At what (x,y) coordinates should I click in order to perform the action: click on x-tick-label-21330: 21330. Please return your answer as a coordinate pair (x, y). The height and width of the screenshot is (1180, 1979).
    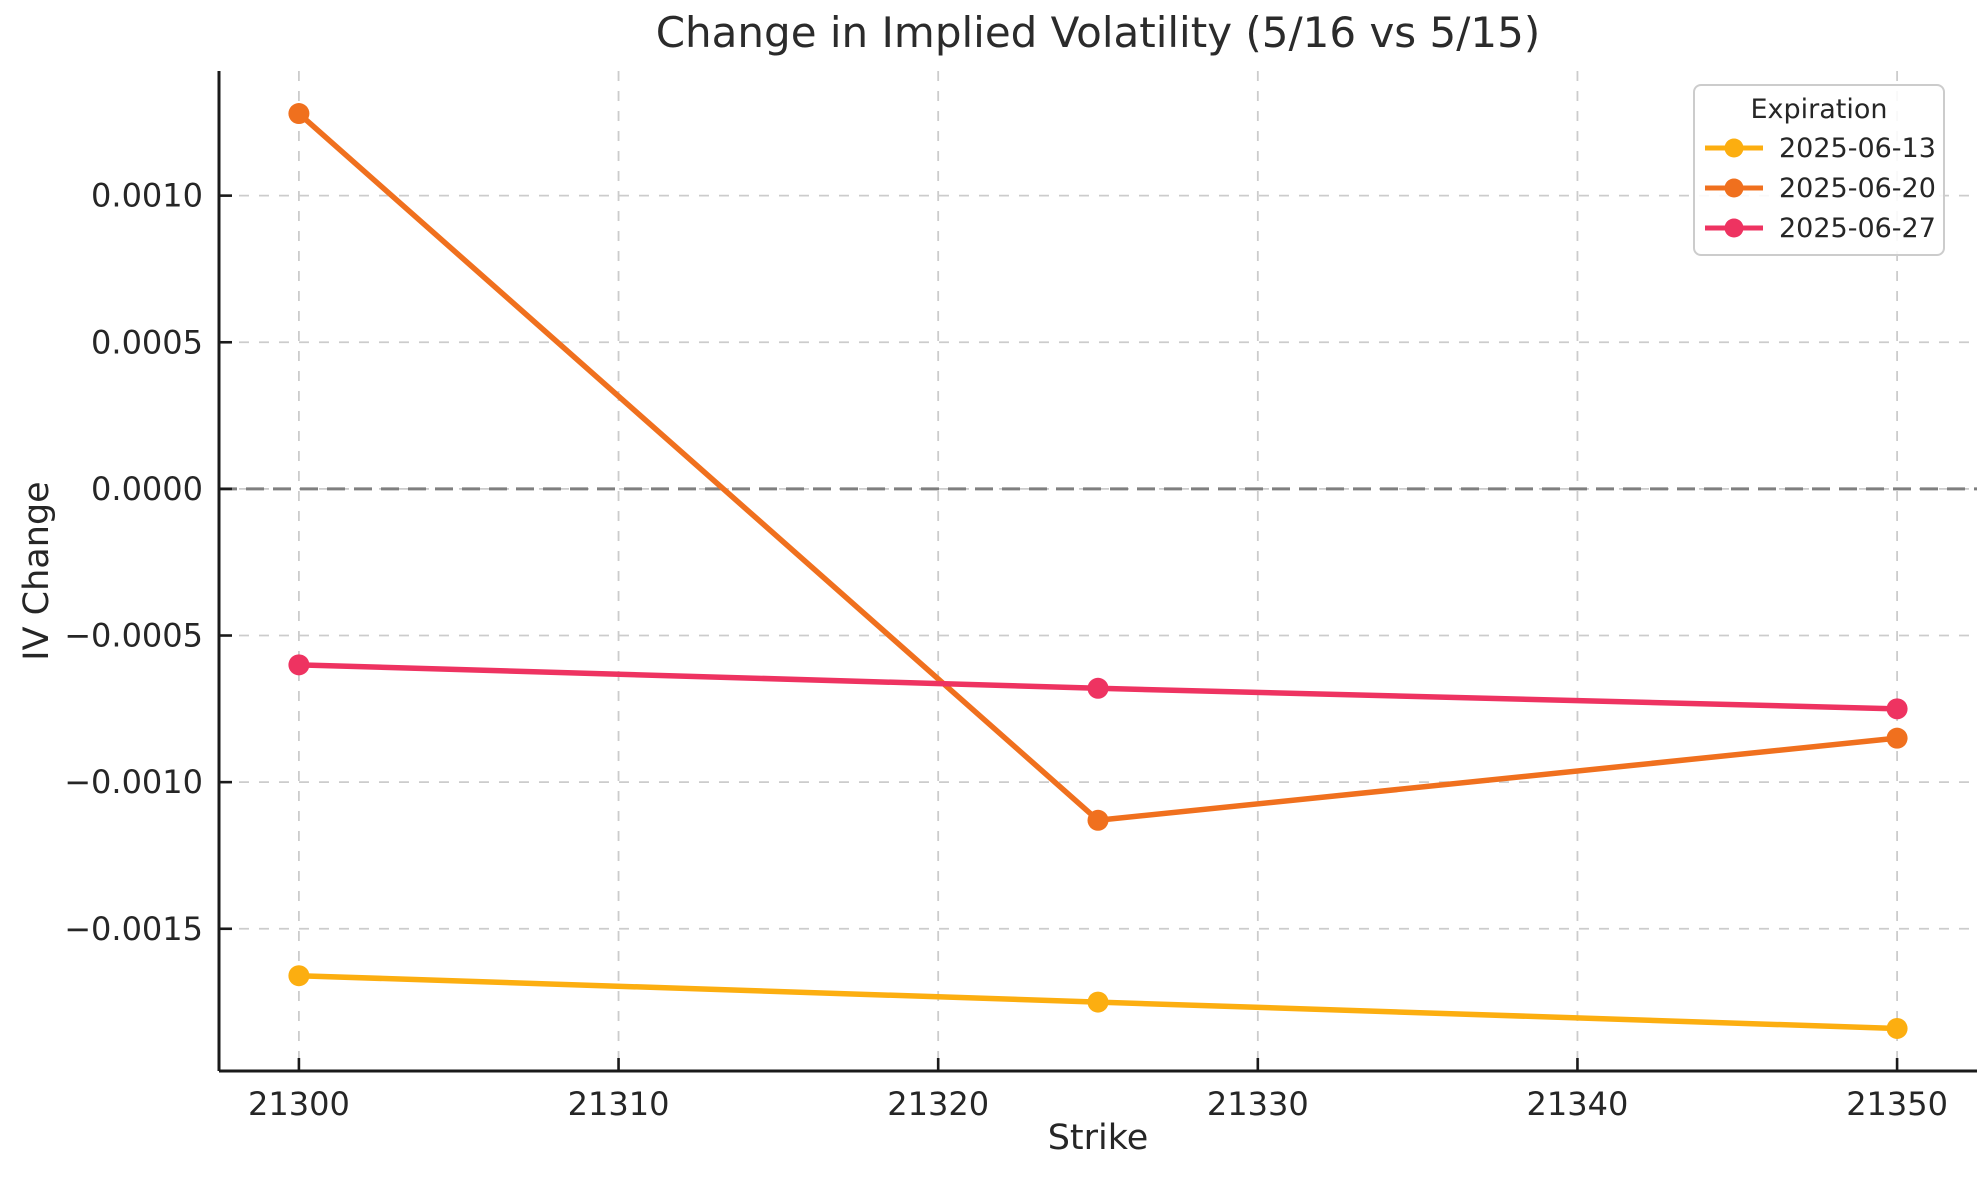
    Looking at the image, I should click on (1258, 1104).